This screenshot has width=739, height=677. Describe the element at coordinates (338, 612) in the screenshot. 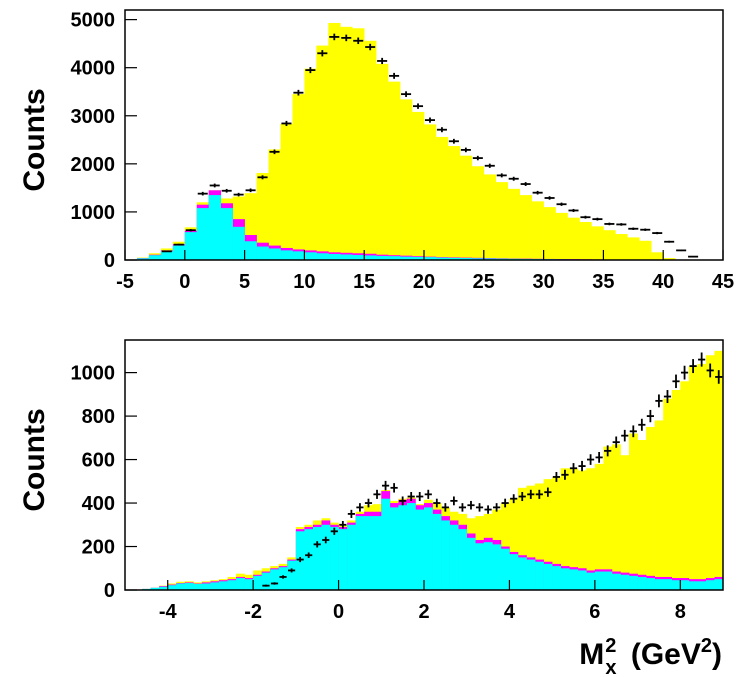

I see `bottom-x-tick-label-2: 0` at that location.